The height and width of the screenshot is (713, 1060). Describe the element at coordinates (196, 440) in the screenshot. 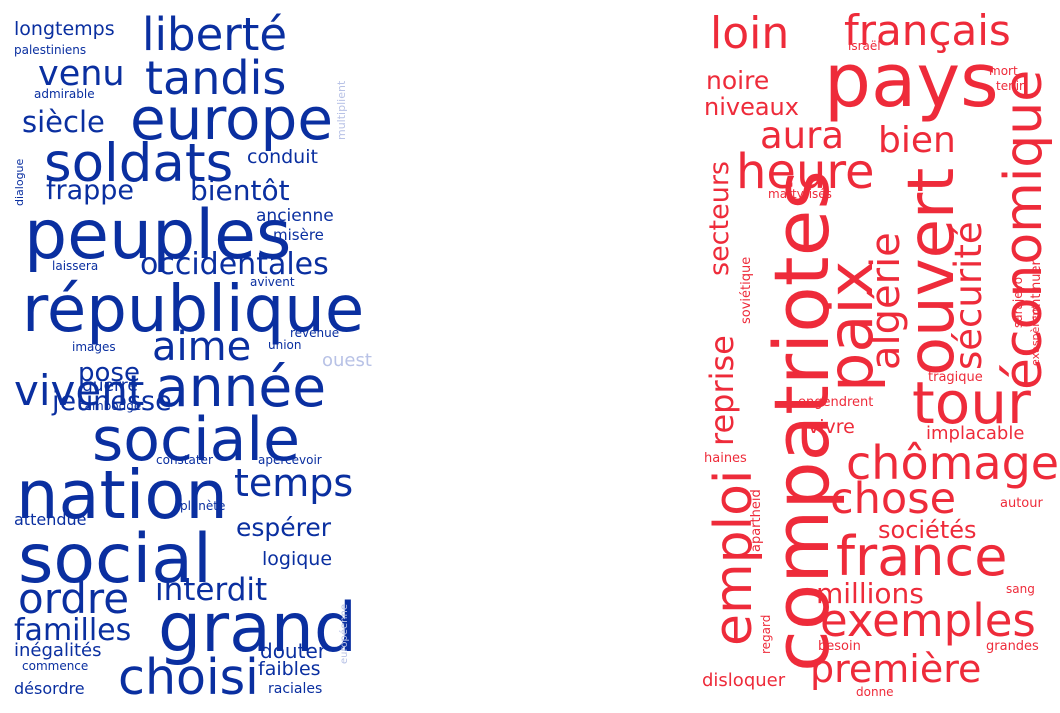

I see `word: sociale` at that location.